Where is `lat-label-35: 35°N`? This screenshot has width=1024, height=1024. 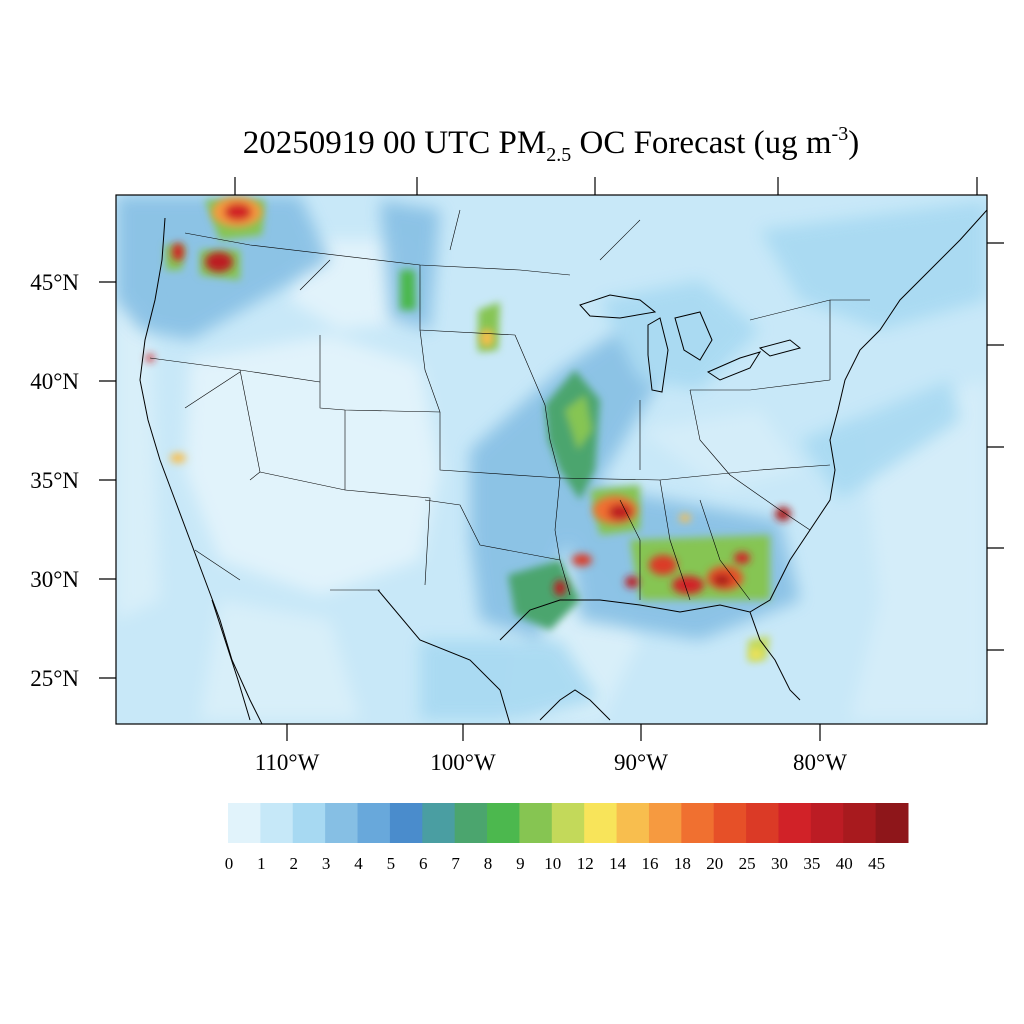 lat-label-35: 35°N is located at coordinates (54, 480).